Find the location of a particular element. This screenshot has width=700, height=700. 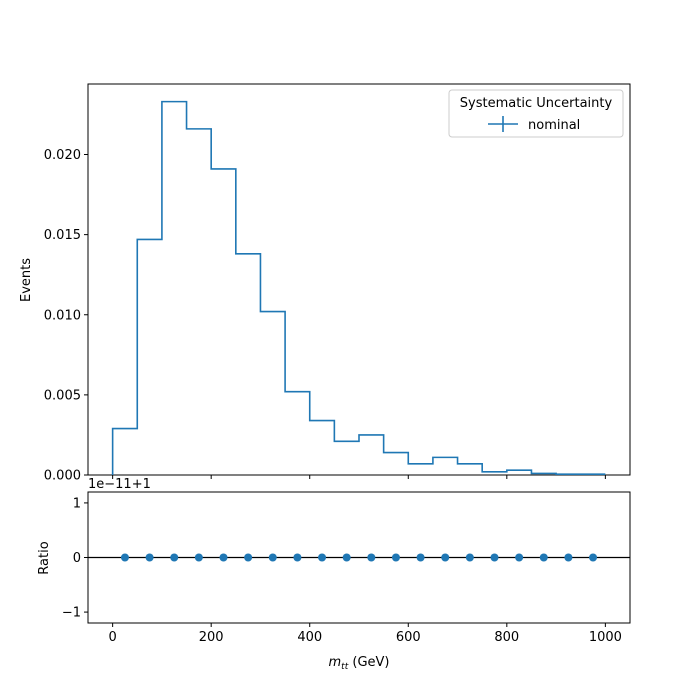

histogram-y-ticks: 0.000 0.005 0.010 0.015 0.020 is located at coordinates (66, 316).